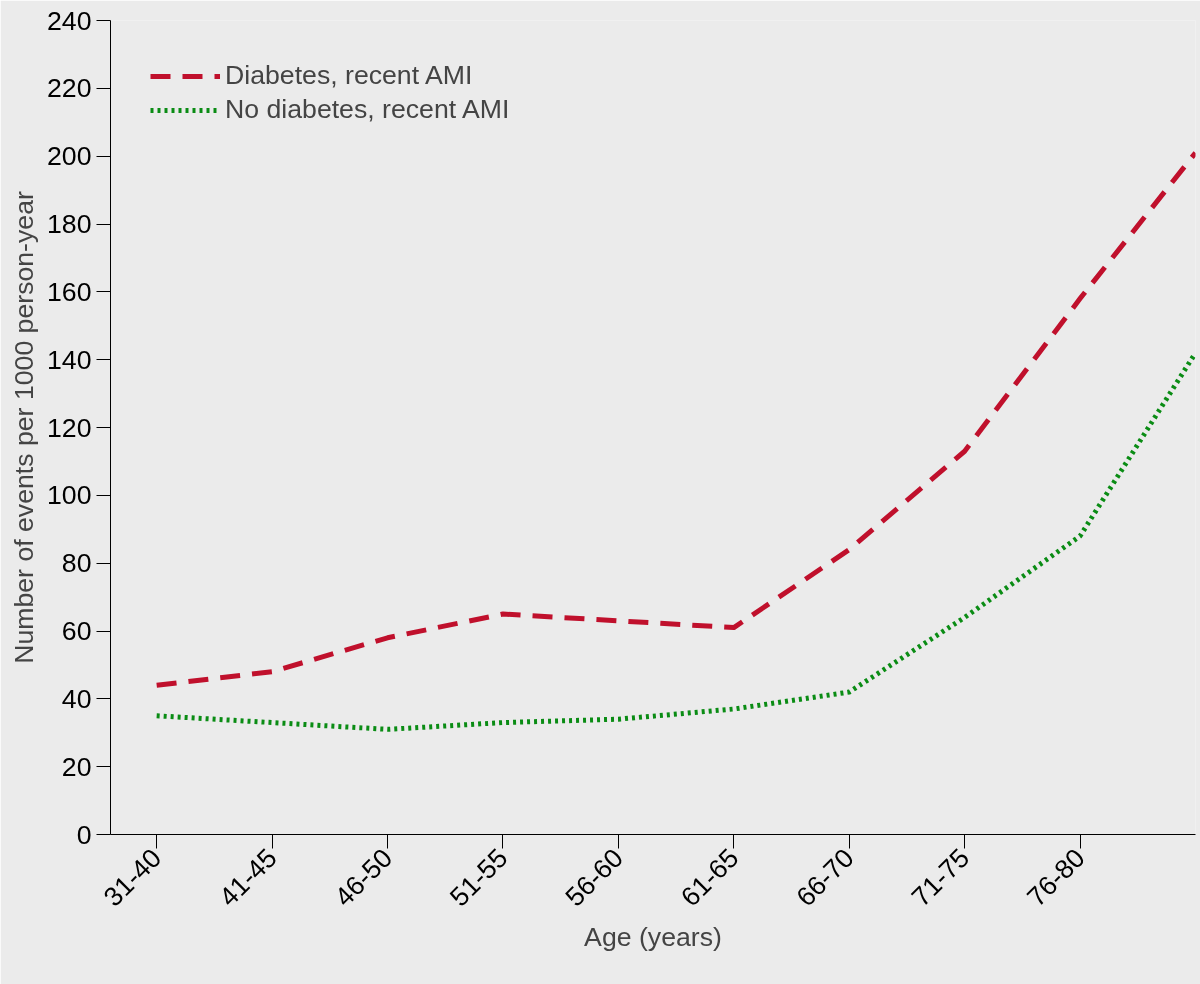 The image size is (1200, 984). What do you see at coordinates (24, 427) in the screenshot?
I see `y-axis-title: Number of events per 1000 person-year` at bounding box center [24, 427].